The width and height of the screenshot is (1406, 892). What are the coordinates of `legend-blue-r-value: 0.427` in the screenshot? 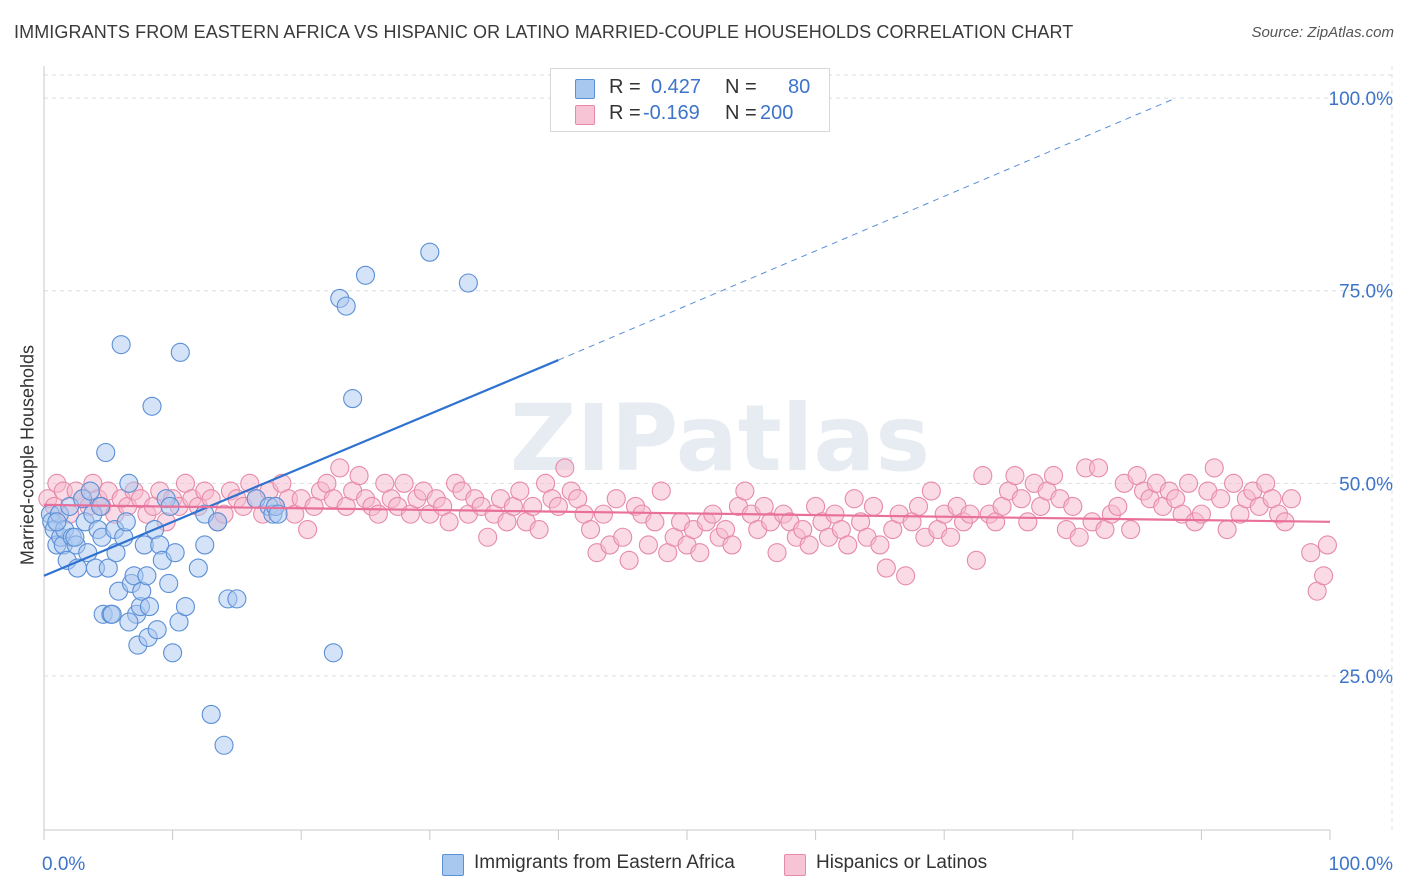 It's located at (676, 87).